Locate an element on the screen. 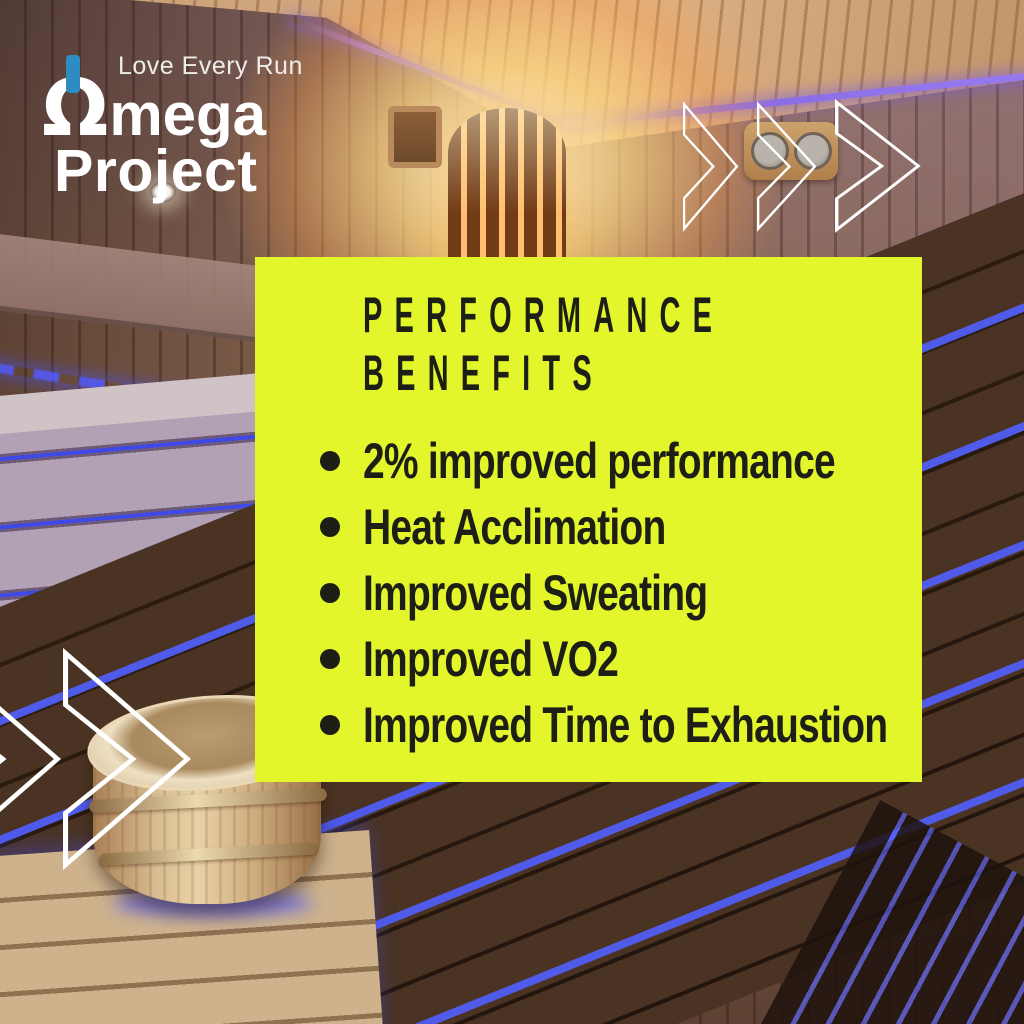  benefit-item: 2% improved performance is located at coordinates (621, 461).